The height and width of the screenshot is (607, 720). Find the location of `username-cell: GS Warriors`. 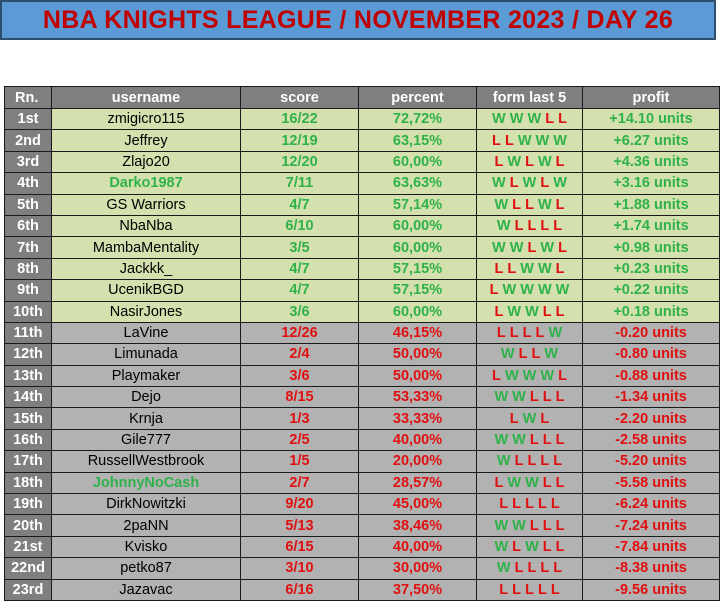

username-cell: GS Warriors is located at coordinates (146, 204).